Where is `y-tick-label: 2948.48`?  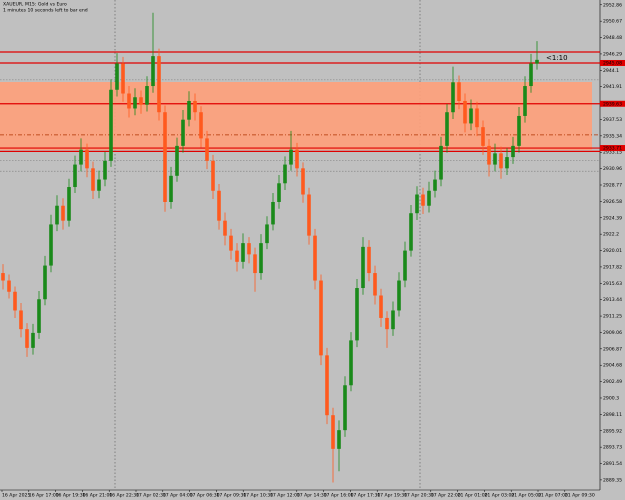
y-tick-label: 2948.48 is located at coordinates (612, 38).